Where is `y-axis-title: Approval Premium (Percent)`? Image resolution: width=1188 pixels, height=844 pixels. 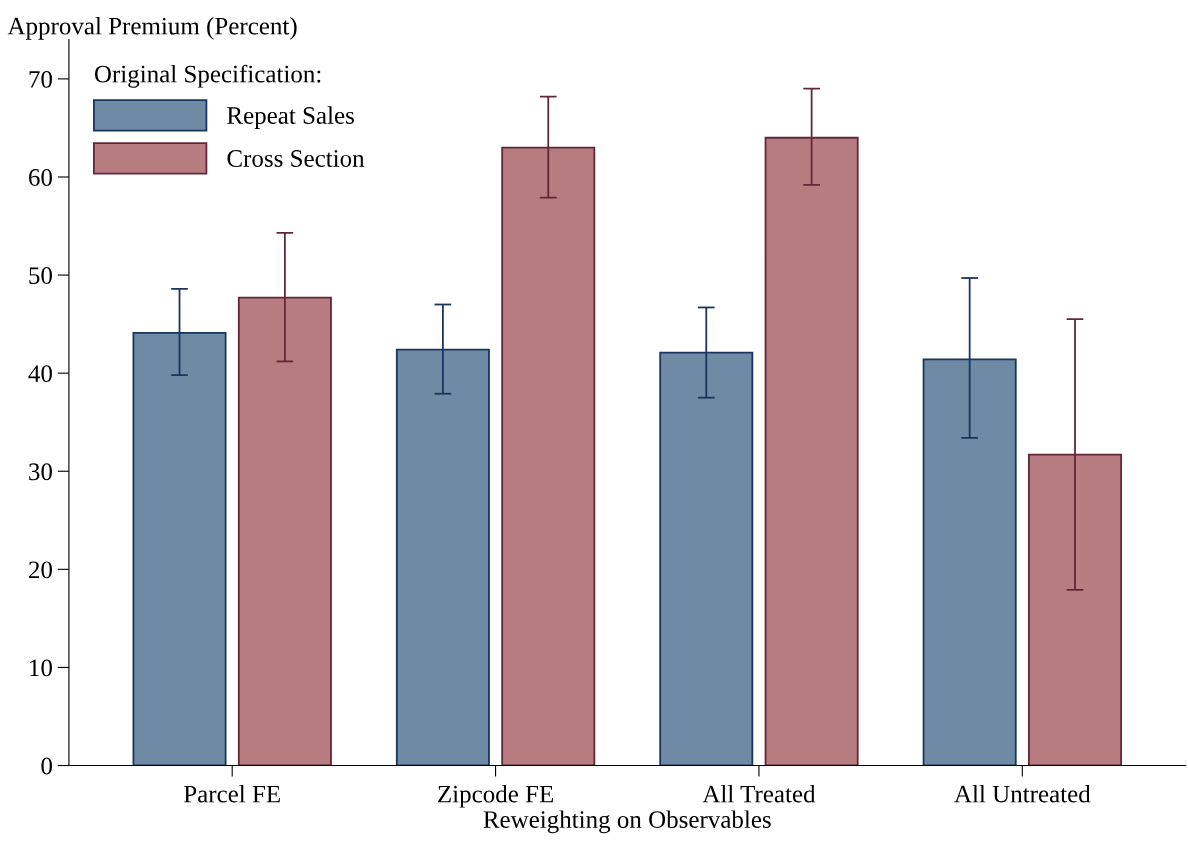 y-axis-title: Approval Premium (Percent) is located at coordinates (152, 28).